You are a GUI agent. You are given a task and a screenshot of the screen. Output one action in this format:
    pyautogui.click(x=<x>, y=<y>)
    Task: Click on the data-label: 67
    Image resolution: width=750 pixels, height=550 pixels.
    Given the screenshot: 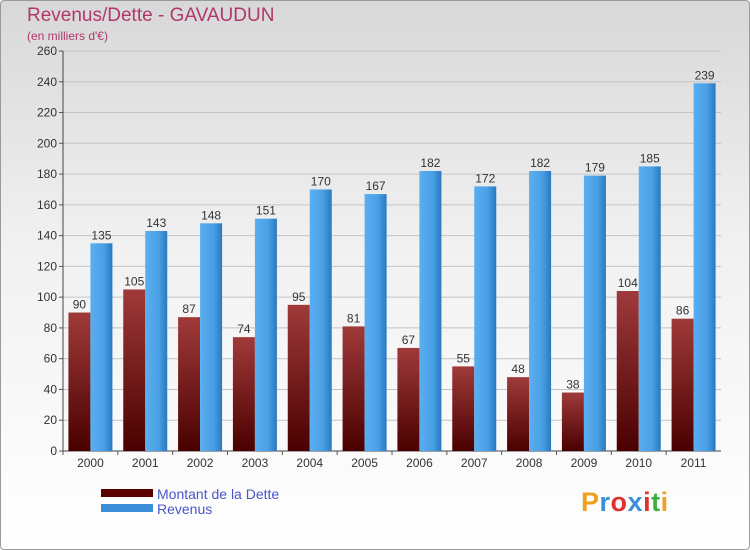 What is the action you would take?
    pyautogui.click(x=409, y=340)
    